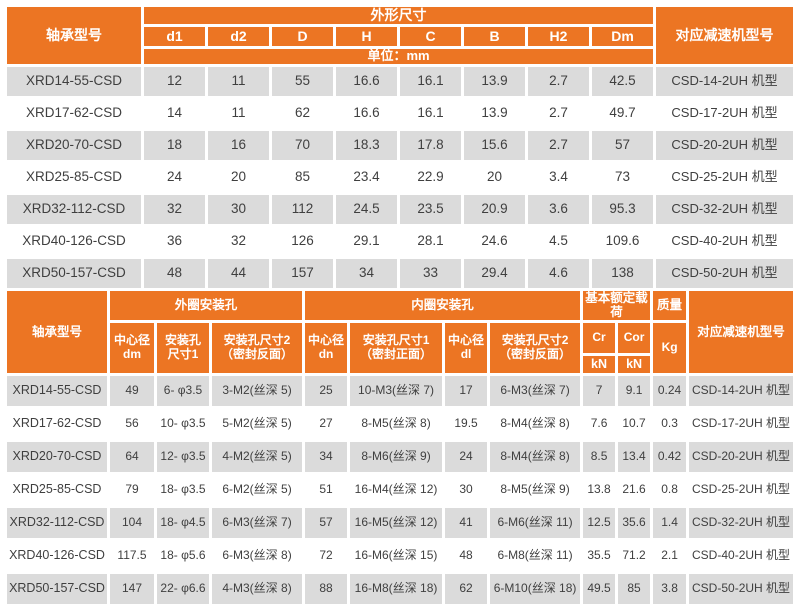 This screenshot has height=607, width=800. What do you see at coordinates (599, 555) in the screenshot?
I see `spec-cell: 35.5` at bounding box center [599, 555].